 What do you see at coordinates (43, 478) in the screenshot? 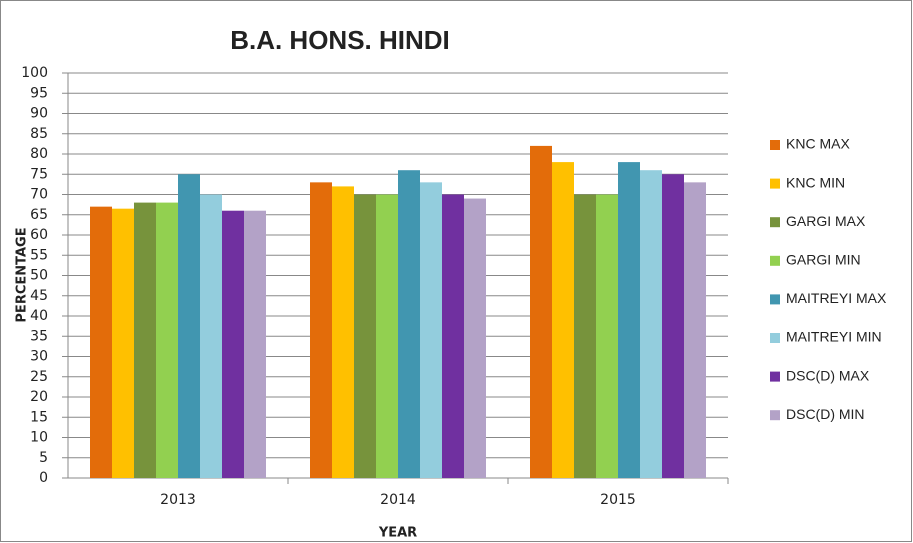
I see `y-tick-label: 0` at bounding box center [43, 478].